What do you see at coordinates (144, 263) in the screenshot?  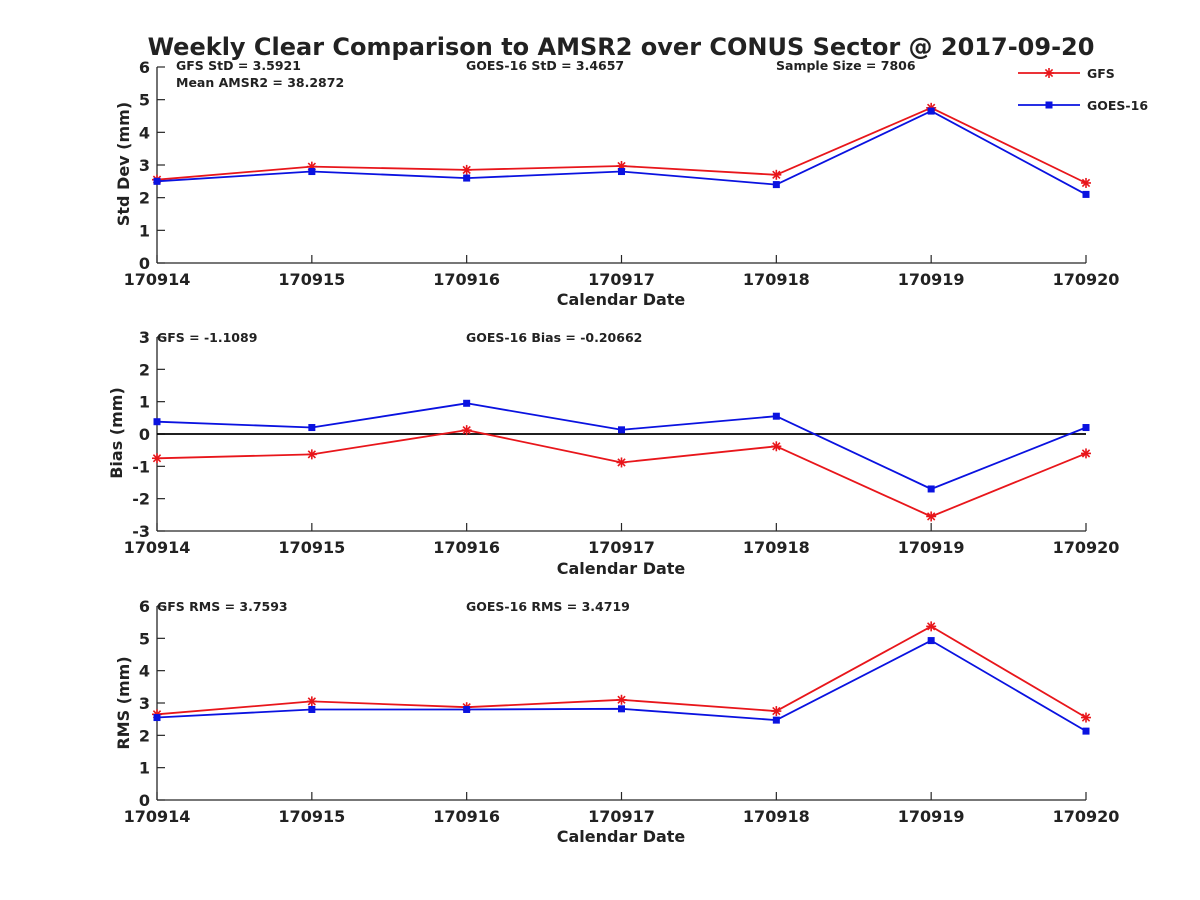 I see `std-y-tick-label: 0` at bounding box center [144, 263].